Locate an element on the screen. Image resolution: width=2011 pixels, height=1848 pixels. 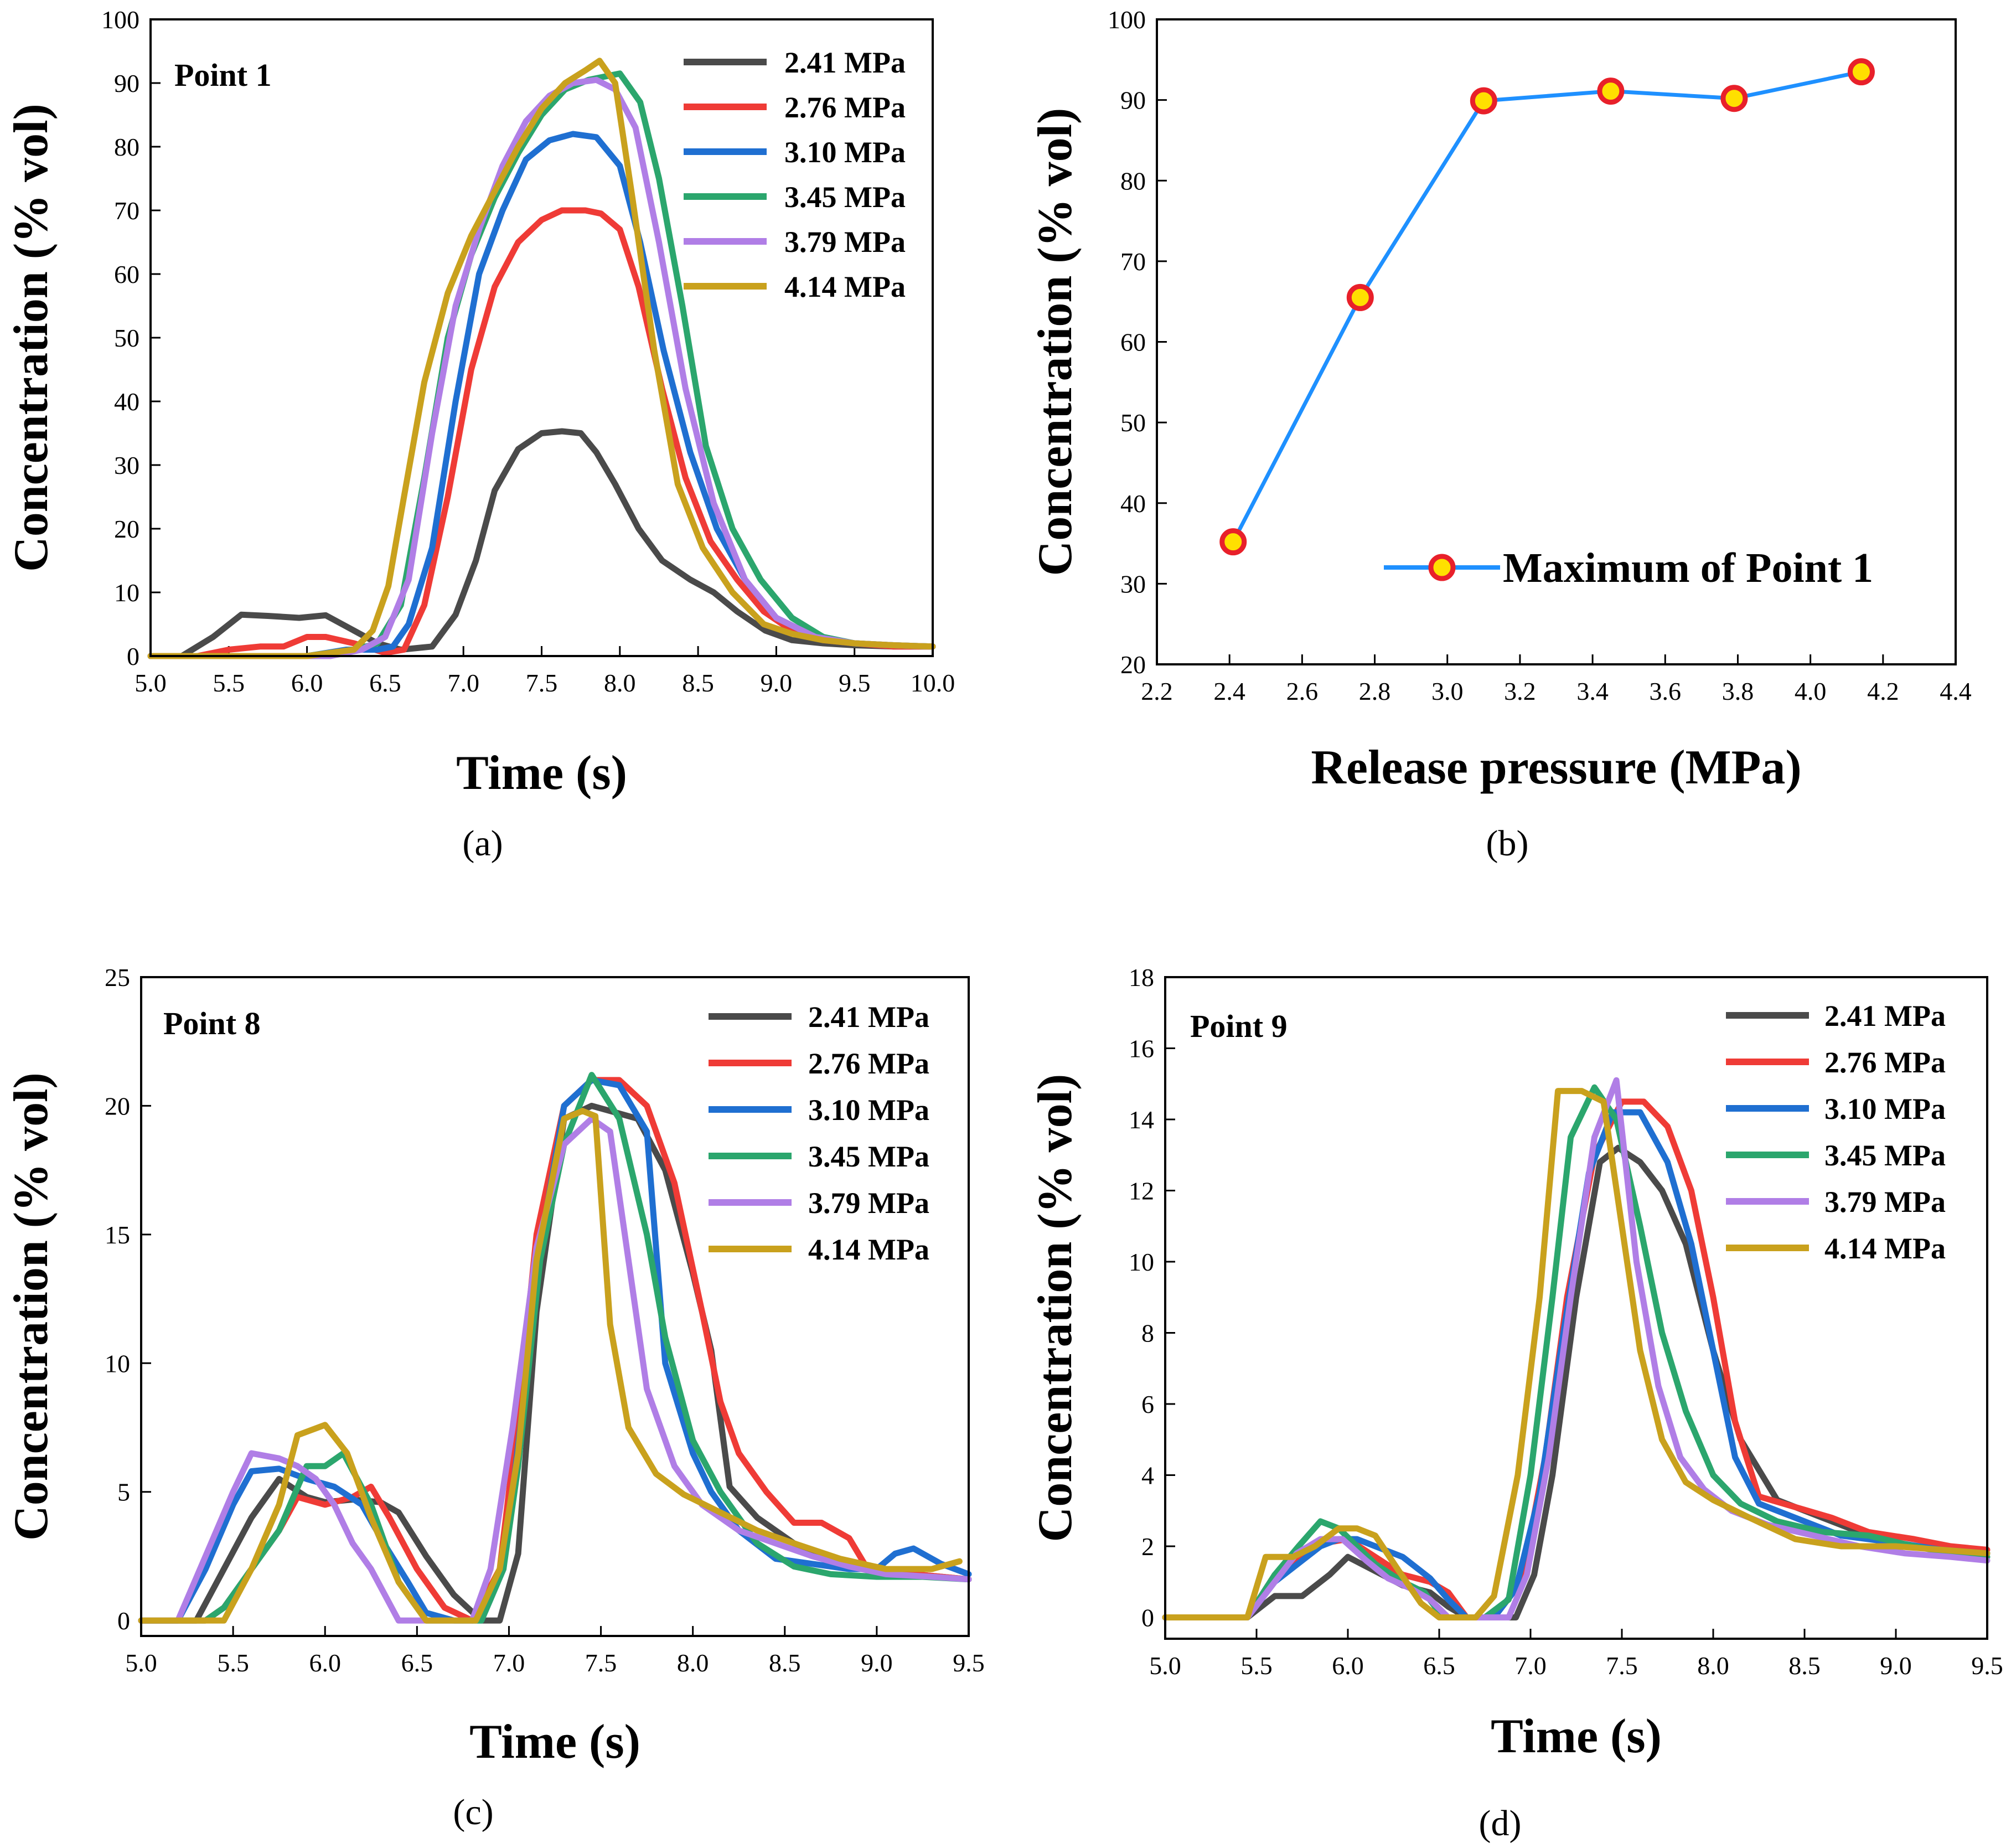
y-tick-label: 4 is located at coordinates (1147, 1475).